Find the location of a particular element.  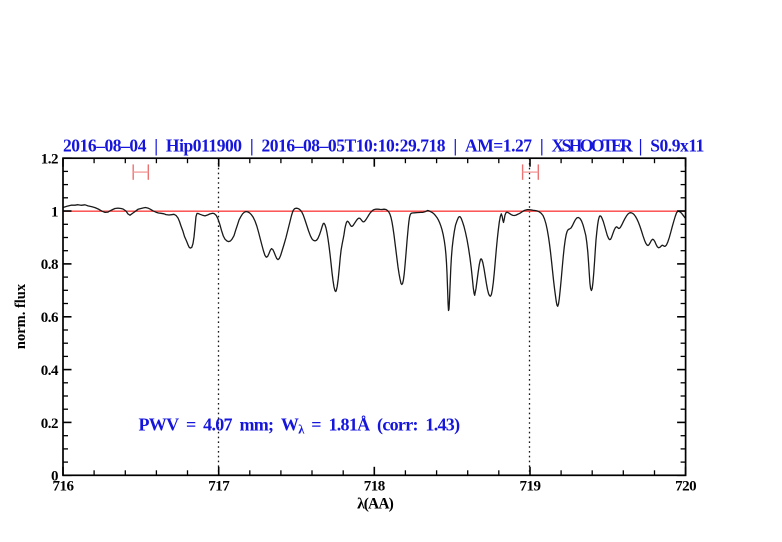

svg-text: 717 is located at coordinates (219, 487).